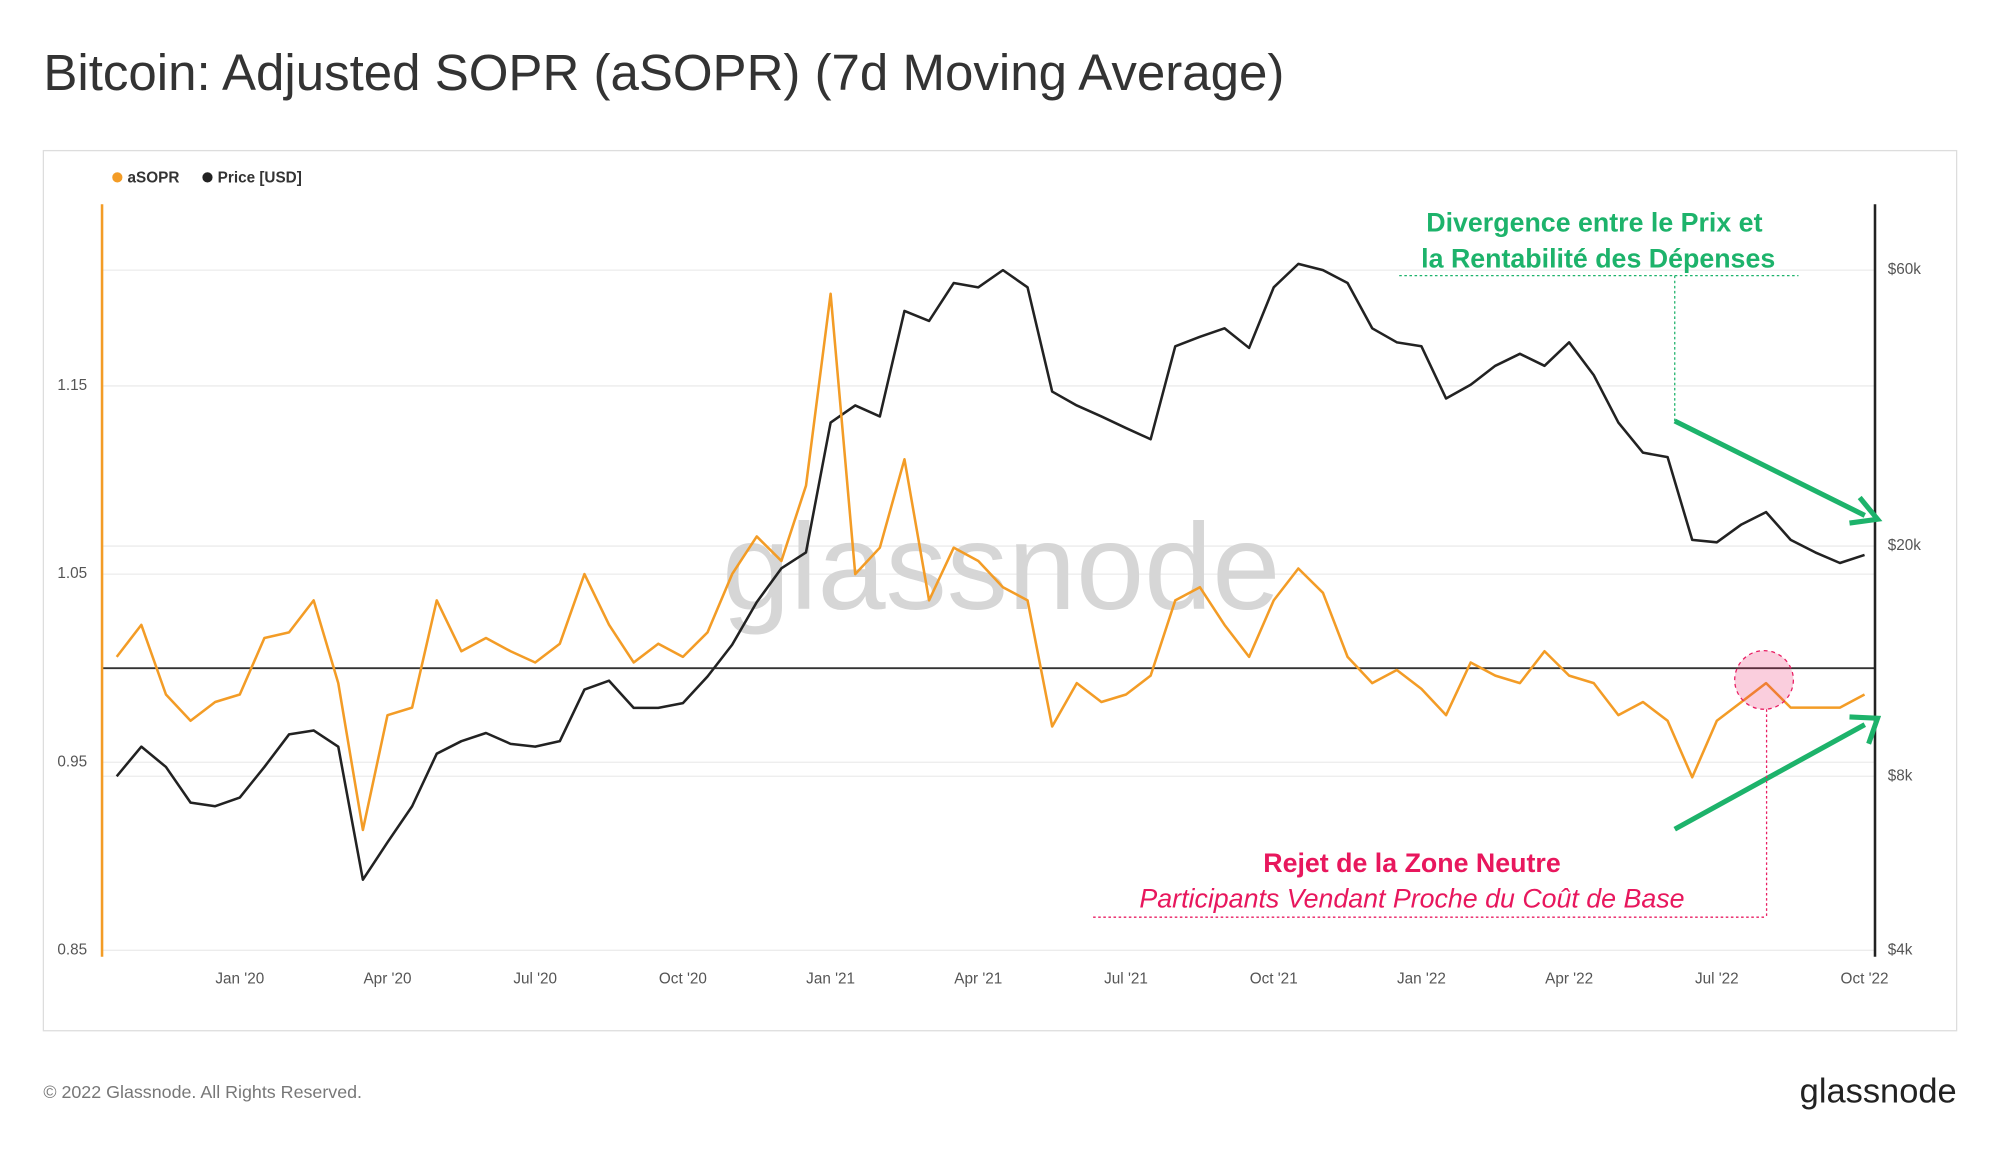 The width and height of the screenshot is (2000, 1152). What do you see at coordinates (1274, 979) in the screenshot?
I see `x-tick-label: Oct '21` at bounding box center [1274, 979].